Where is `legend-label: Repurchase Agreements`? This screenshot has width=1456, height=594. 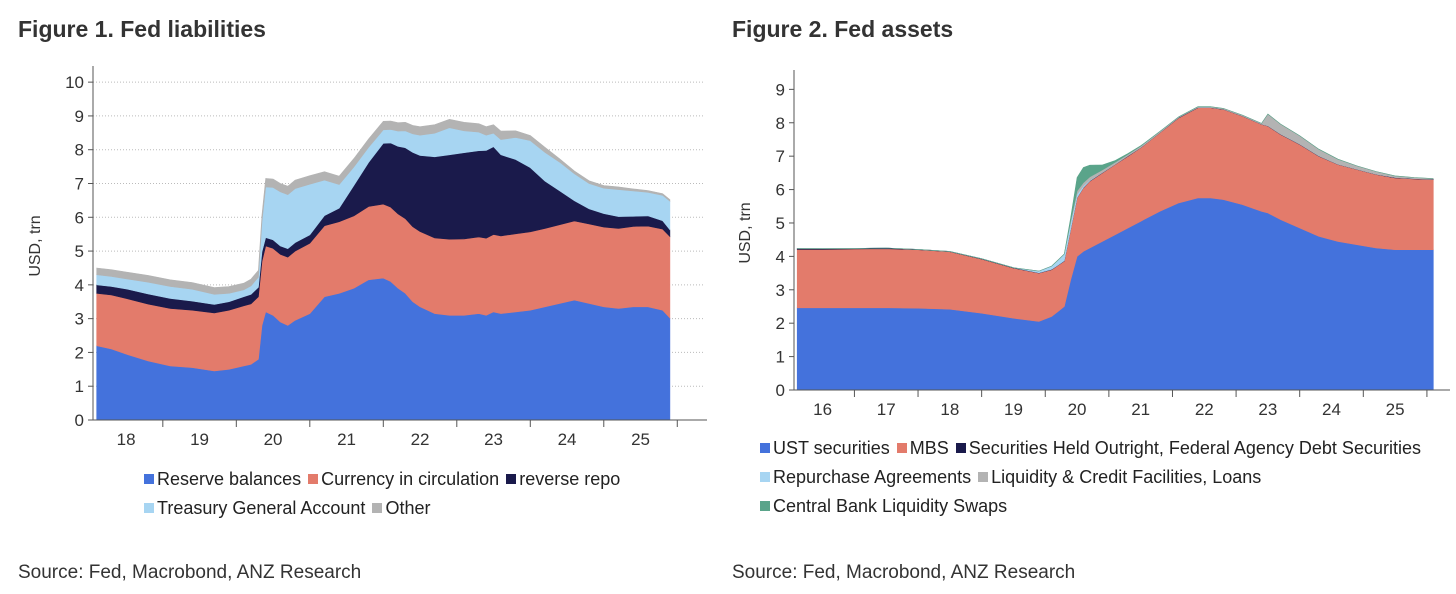 legend-label: Repurchase Agreements is located at coordinates (872, 477).